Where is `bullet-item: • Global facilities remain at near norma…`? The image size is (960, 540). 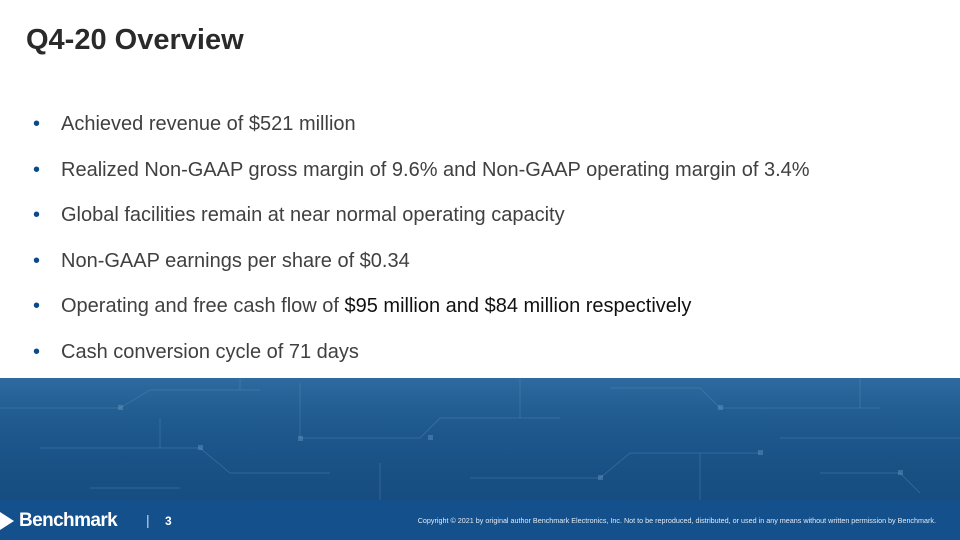 bullet-item: • Global facilities remain at near norma… is located at coordinates (480, 224).